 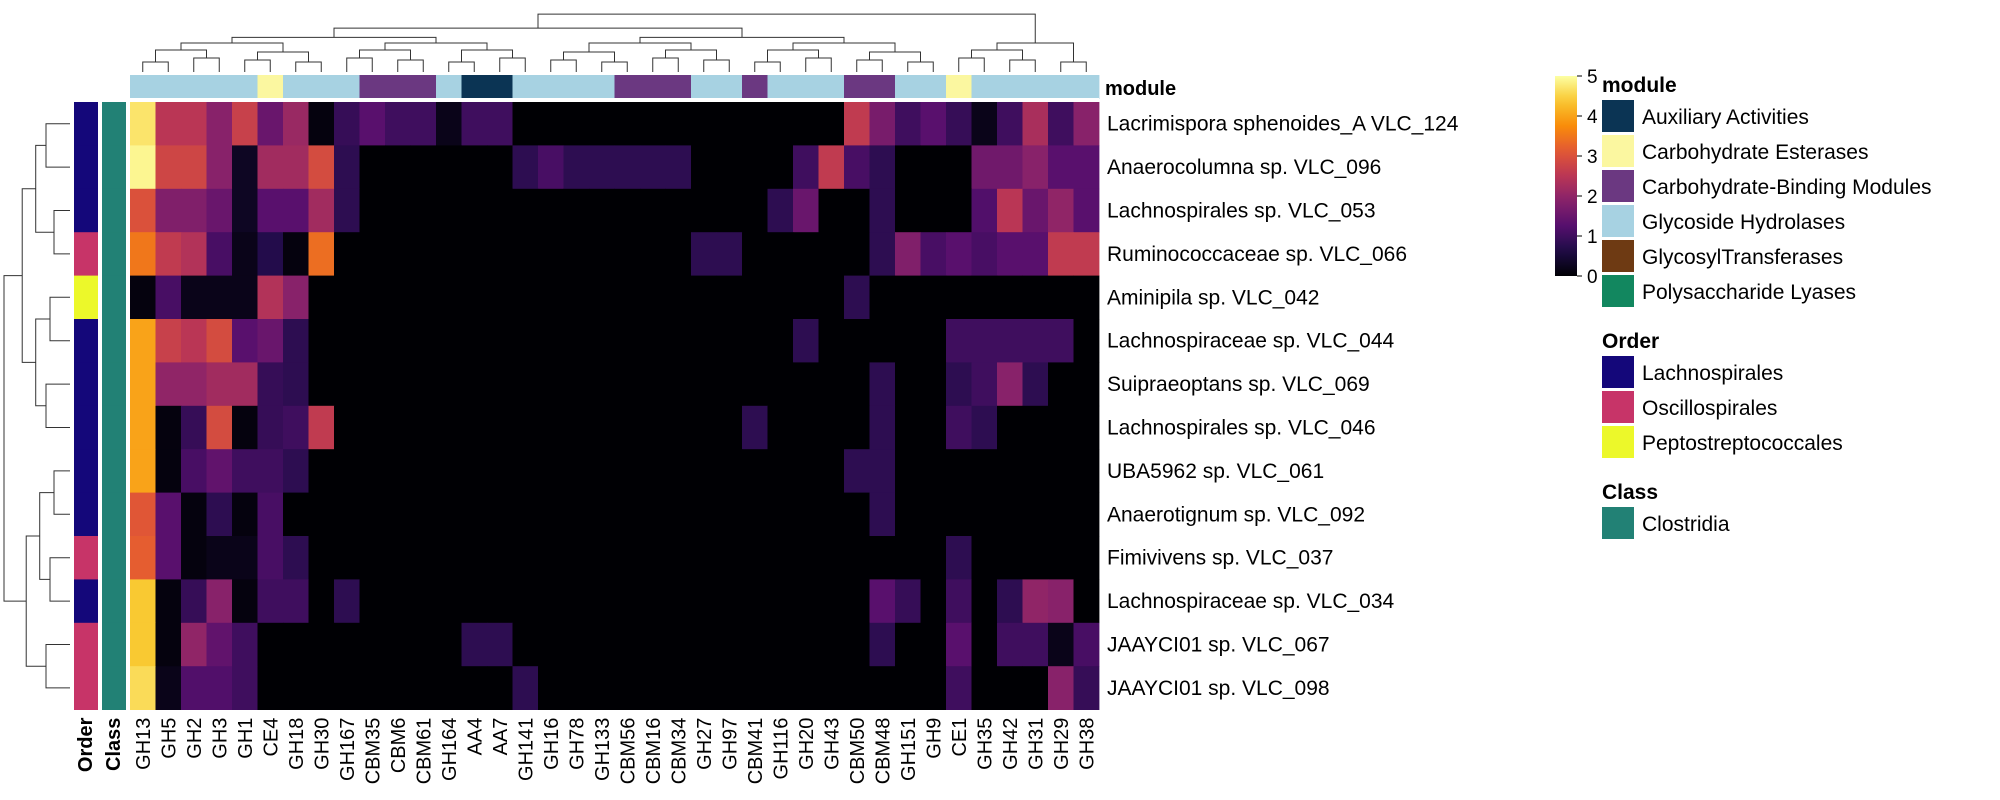 I want to click on column-label: GH29, so click(x=1062, y=744).